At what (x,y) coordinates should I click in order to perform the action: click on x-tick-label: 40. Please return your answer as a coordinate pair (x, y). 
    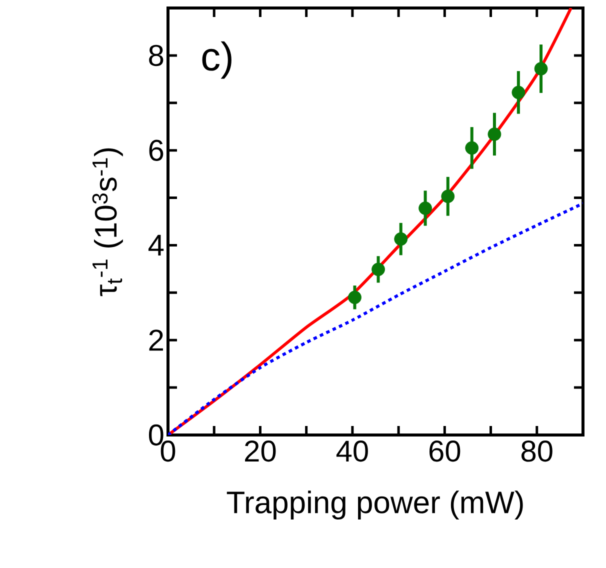
    Looking at the image, I should click on (352, 451).